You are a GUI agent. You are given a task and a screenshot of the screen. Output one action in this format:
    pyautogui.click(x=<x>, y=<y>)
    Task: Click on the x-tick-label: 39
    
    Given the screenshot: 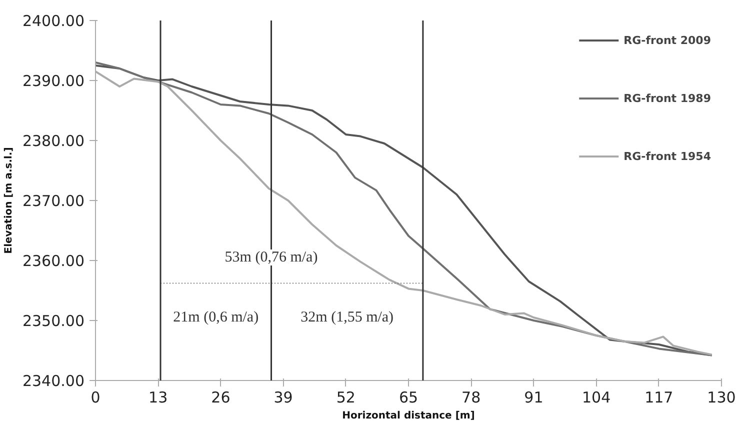 What is the action you would take?
    pyautogui.click(x=283, y=397)
    